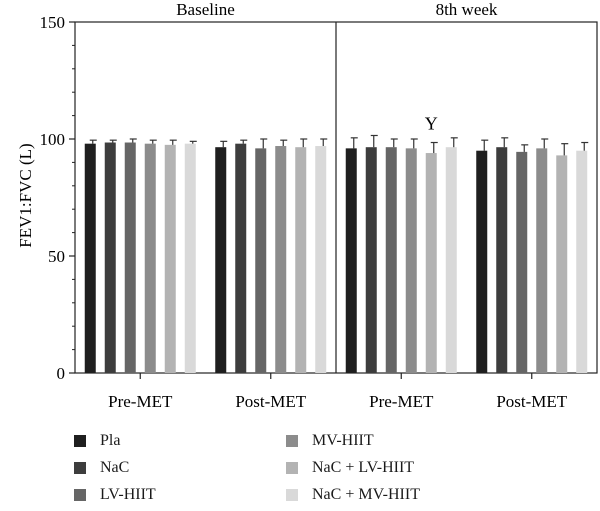  I want to click on legend-label: LV-HIIT, so click(128, 494).